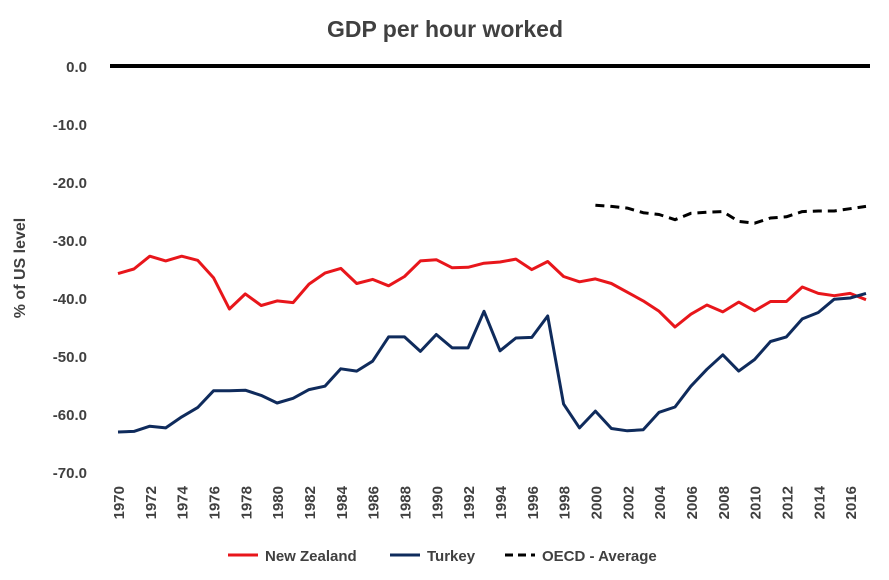 Image resolution: width=889 pixels, height=580 pixels. I want to click on x-tick-label: 2014, so click(819, 502).